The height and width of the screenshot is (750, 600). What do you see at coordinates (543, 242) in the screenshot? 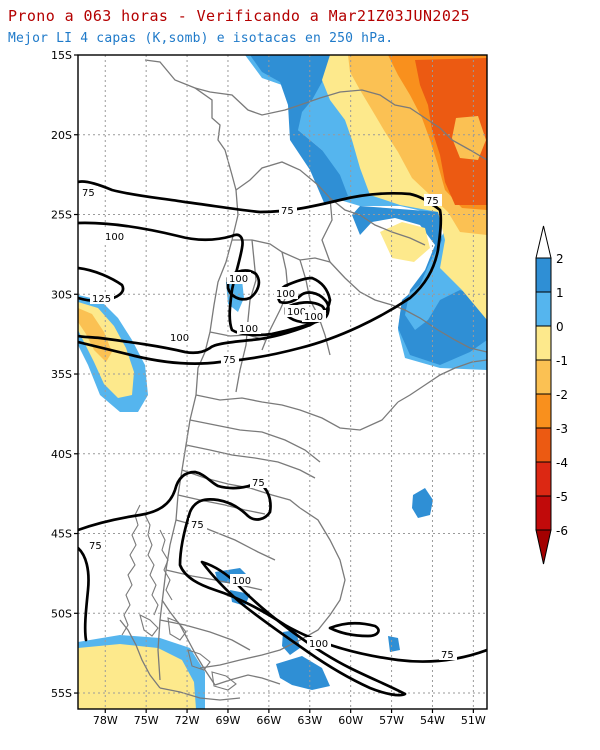
I see `colorbar-top-arrow` at bounding box center [543, 242].